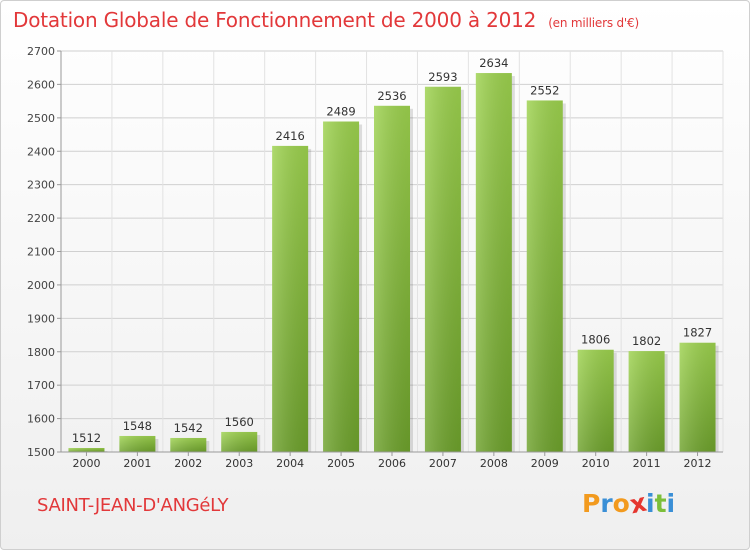 This screenshot has height=550, width=750. I want to click on y-tick-label: 1900, so click(41, 318).